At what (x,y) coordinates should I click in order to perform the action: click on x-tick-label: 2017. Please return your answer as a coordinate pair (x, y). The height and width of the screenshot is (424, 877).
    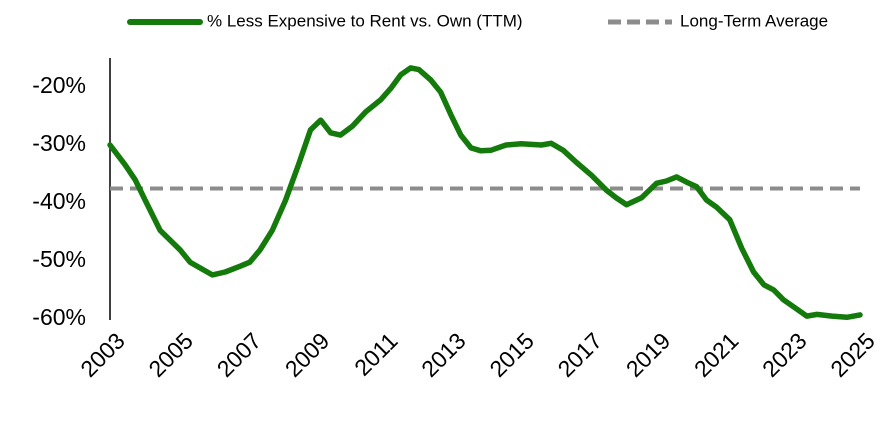
    Looking at the image, I should click on (580, 354).